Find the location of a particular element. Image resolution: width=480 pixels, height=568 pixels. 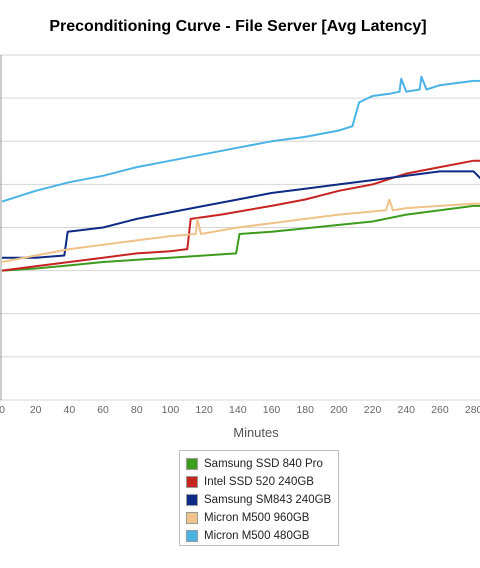

x-axis-ticks: 0 20 40 60 80 100 120 140 160 180 200 220 240 260 280 is located at coordinates (240, 410).